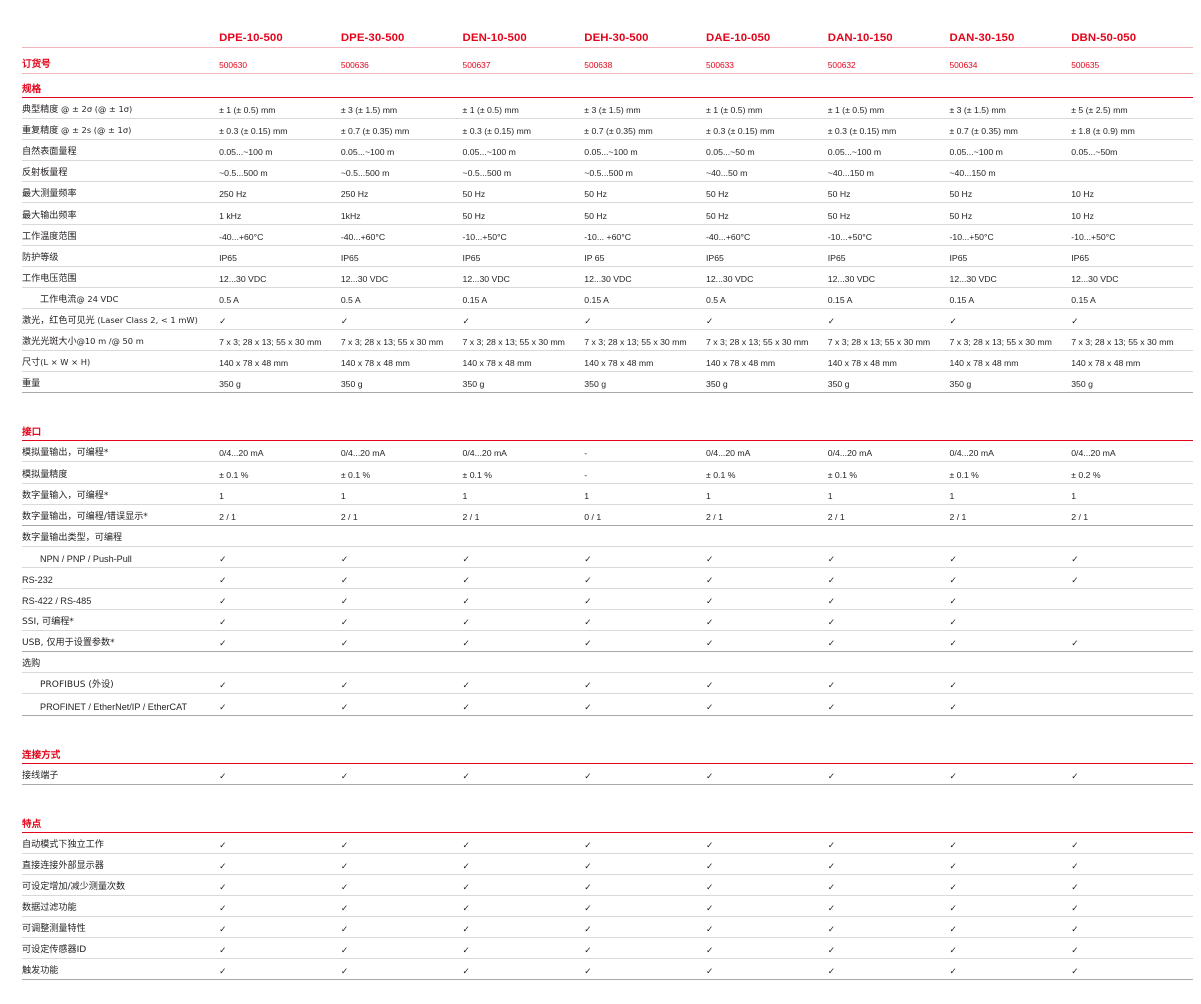  What do you see at coordinates (121, 192) in the screenshot?
I see `row-label: 最大测量频率` at bounding box center [121, 192].